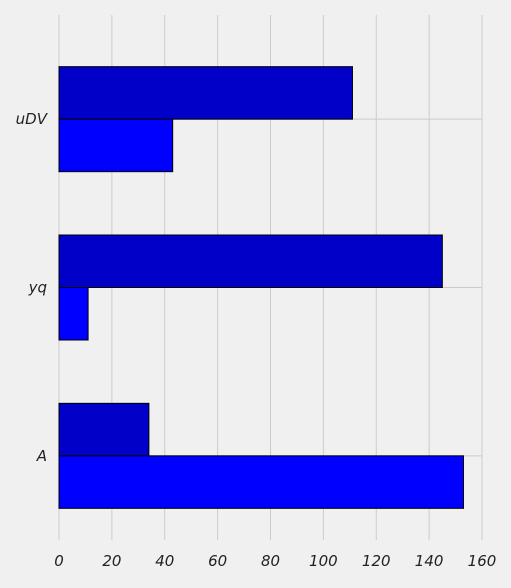 This screenshot has height=588, width=511. Describe the element at coordinates (429, 561) in the screenshot. I see `x-tick-label: 140` at that location.